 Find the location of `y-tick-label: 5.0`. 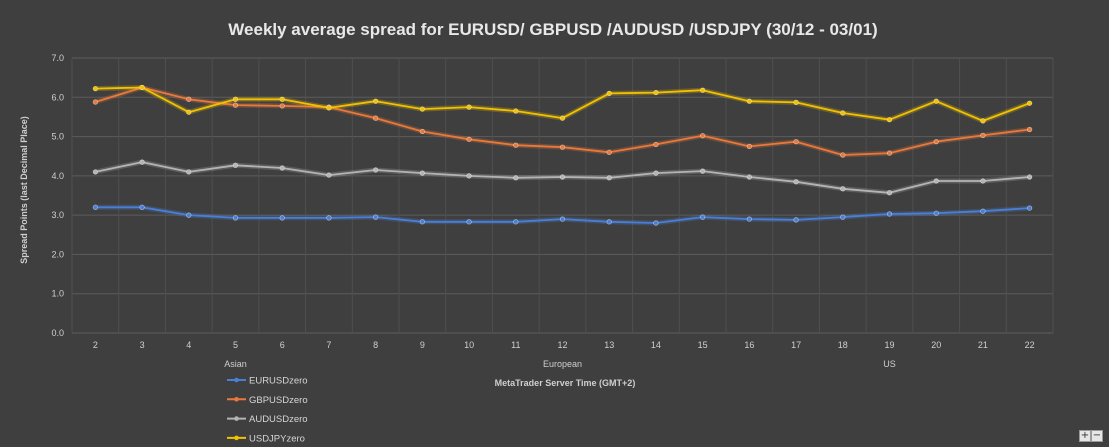

y-tick-label: 5.0 is located at coordinates (57, 137).